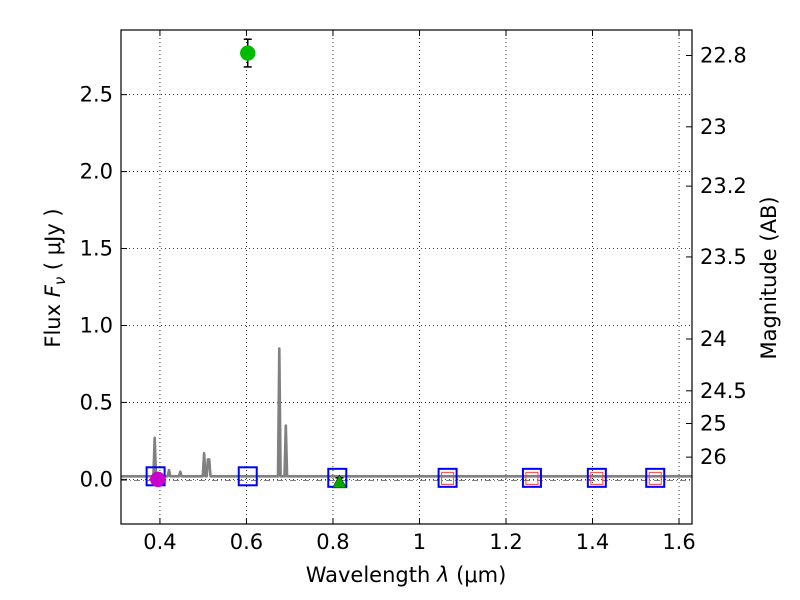  What do you see at coordinates (96, 325) in the screenshot?
I see `y-tick-label: 1.0` at bounding box center [96, 325].